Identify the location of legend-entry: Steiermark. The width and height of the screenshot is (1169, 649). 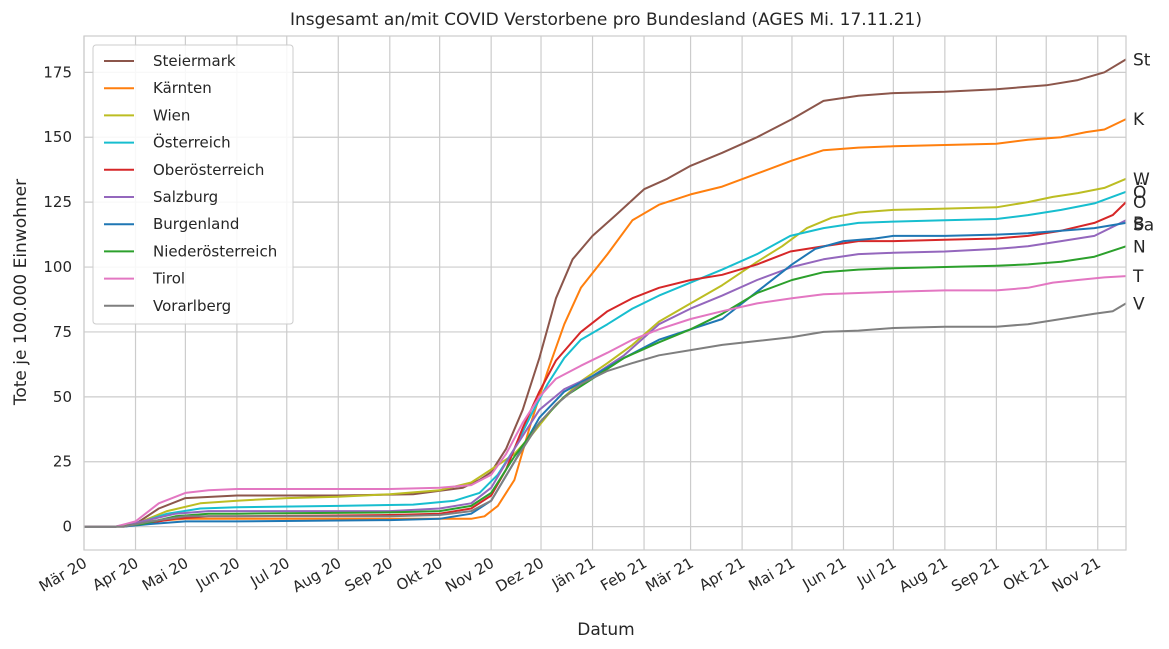
(194, 61).